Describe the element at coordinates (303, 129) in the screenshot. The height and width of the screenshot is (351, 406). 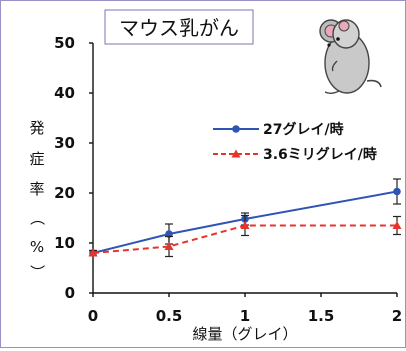
I see `legend-label: 27グレイ/時` at that location.